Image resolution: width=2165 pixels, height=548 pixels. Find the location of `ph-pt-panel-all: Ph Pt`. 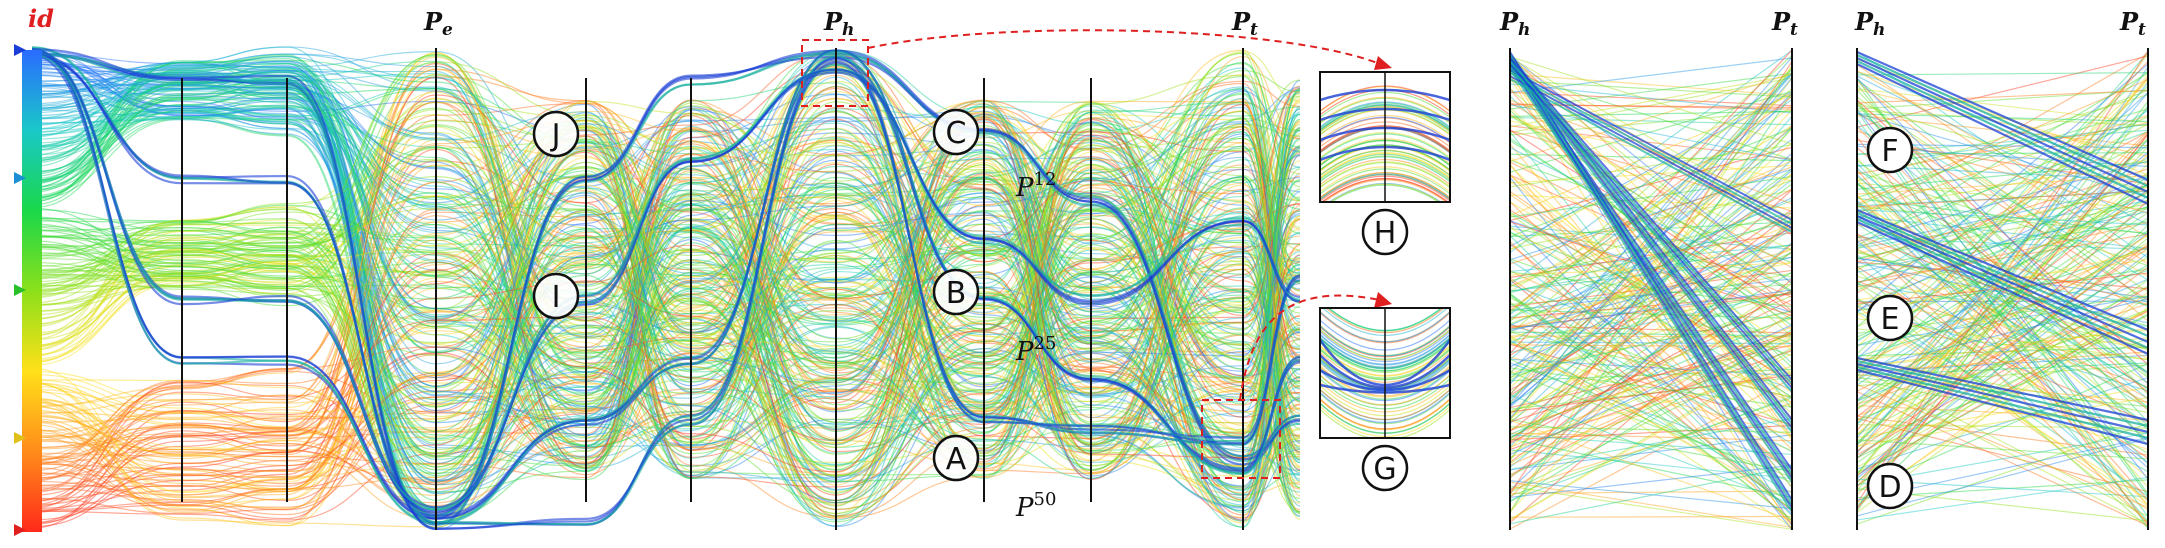

ph-pt-panel-all: Ph Pt is located at coordinates (1648, 268).